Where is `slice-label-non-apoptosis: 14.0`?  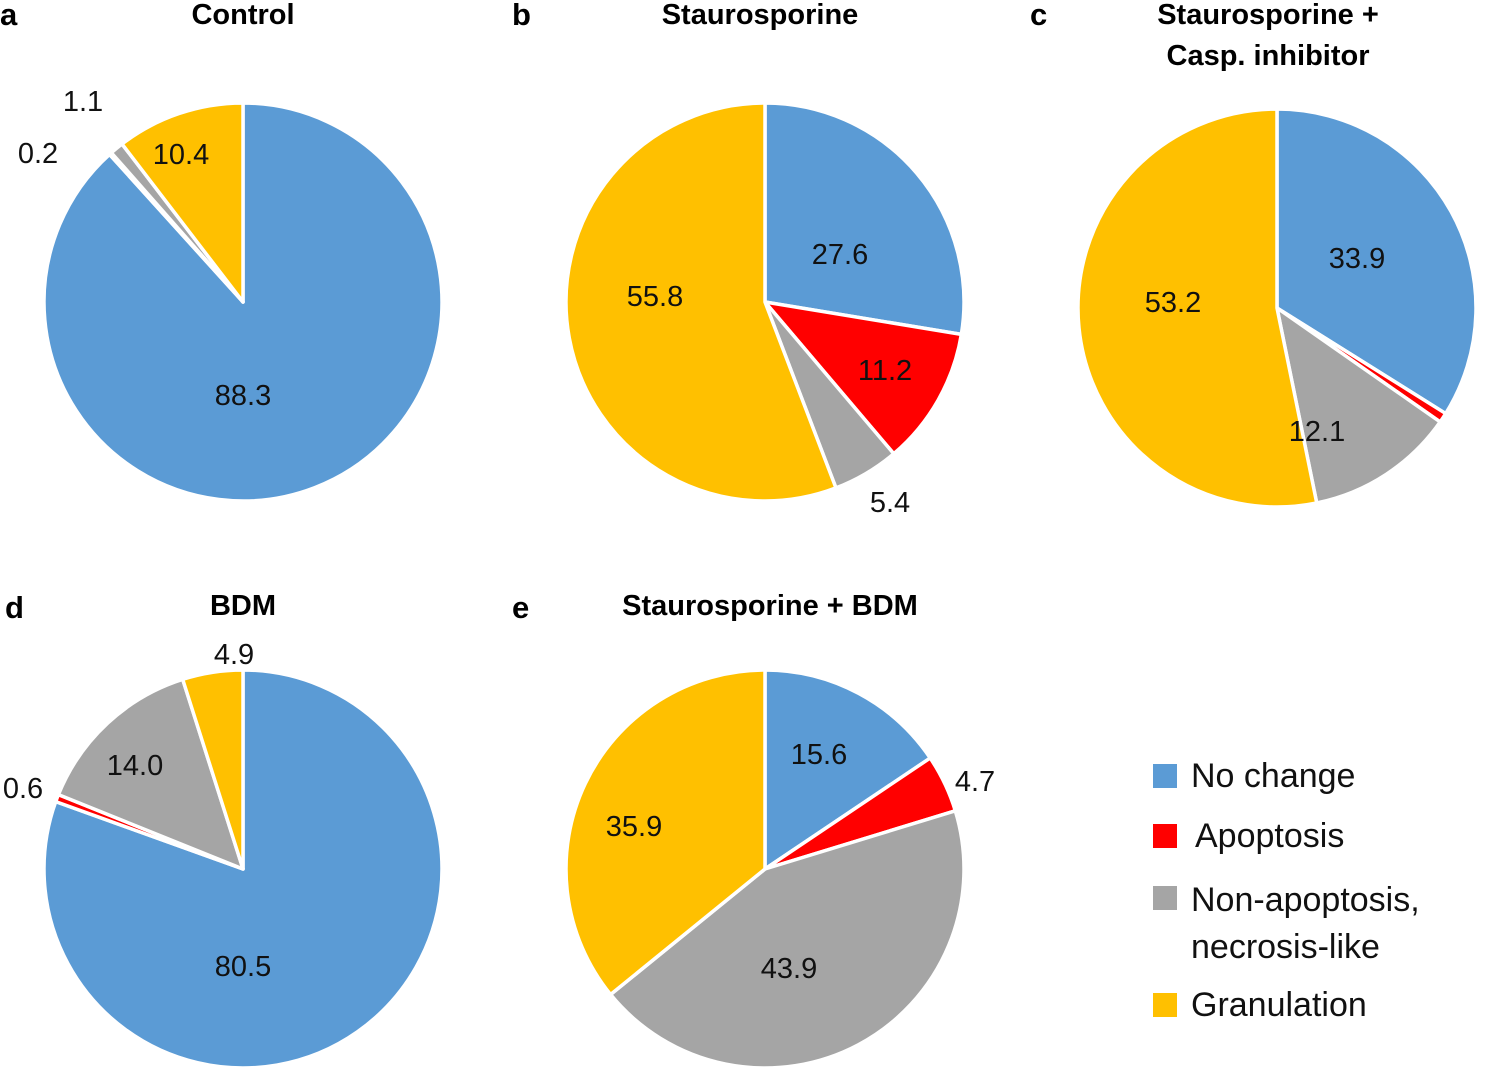 slice-label-non-apoptosis: 14.0 is located at coordinates (135, 766).